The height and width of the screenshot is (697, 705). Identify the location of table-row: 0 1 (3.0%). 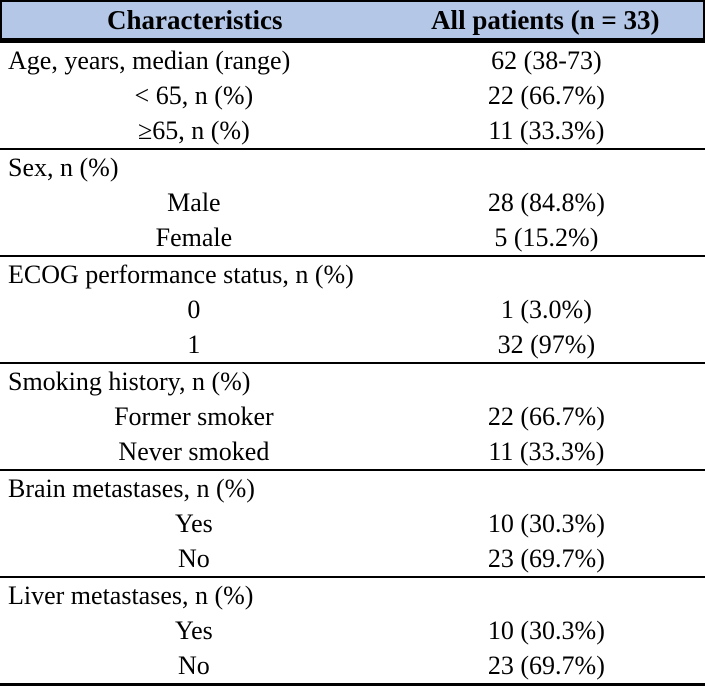
(352, 309).